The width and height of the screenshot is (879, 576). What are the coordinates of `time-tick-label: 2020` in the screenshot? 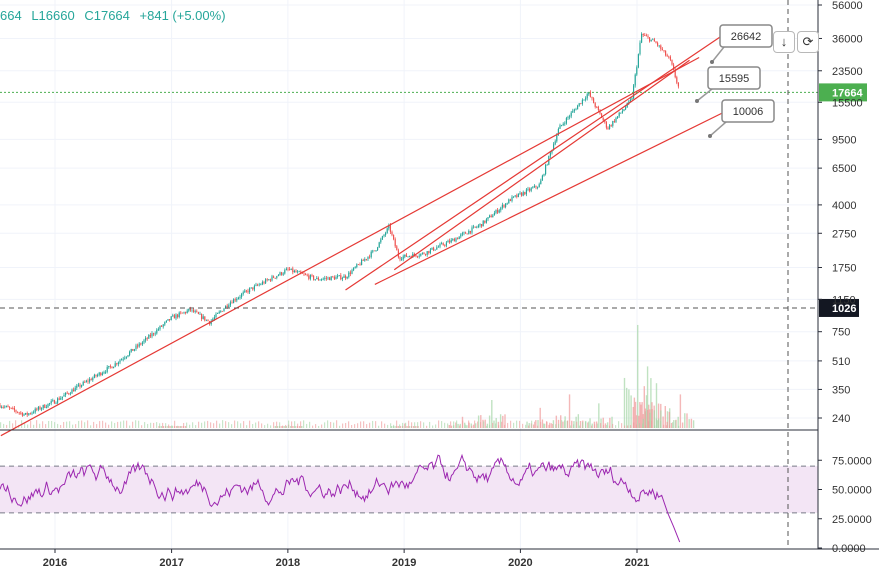 It's located at (520, 563).